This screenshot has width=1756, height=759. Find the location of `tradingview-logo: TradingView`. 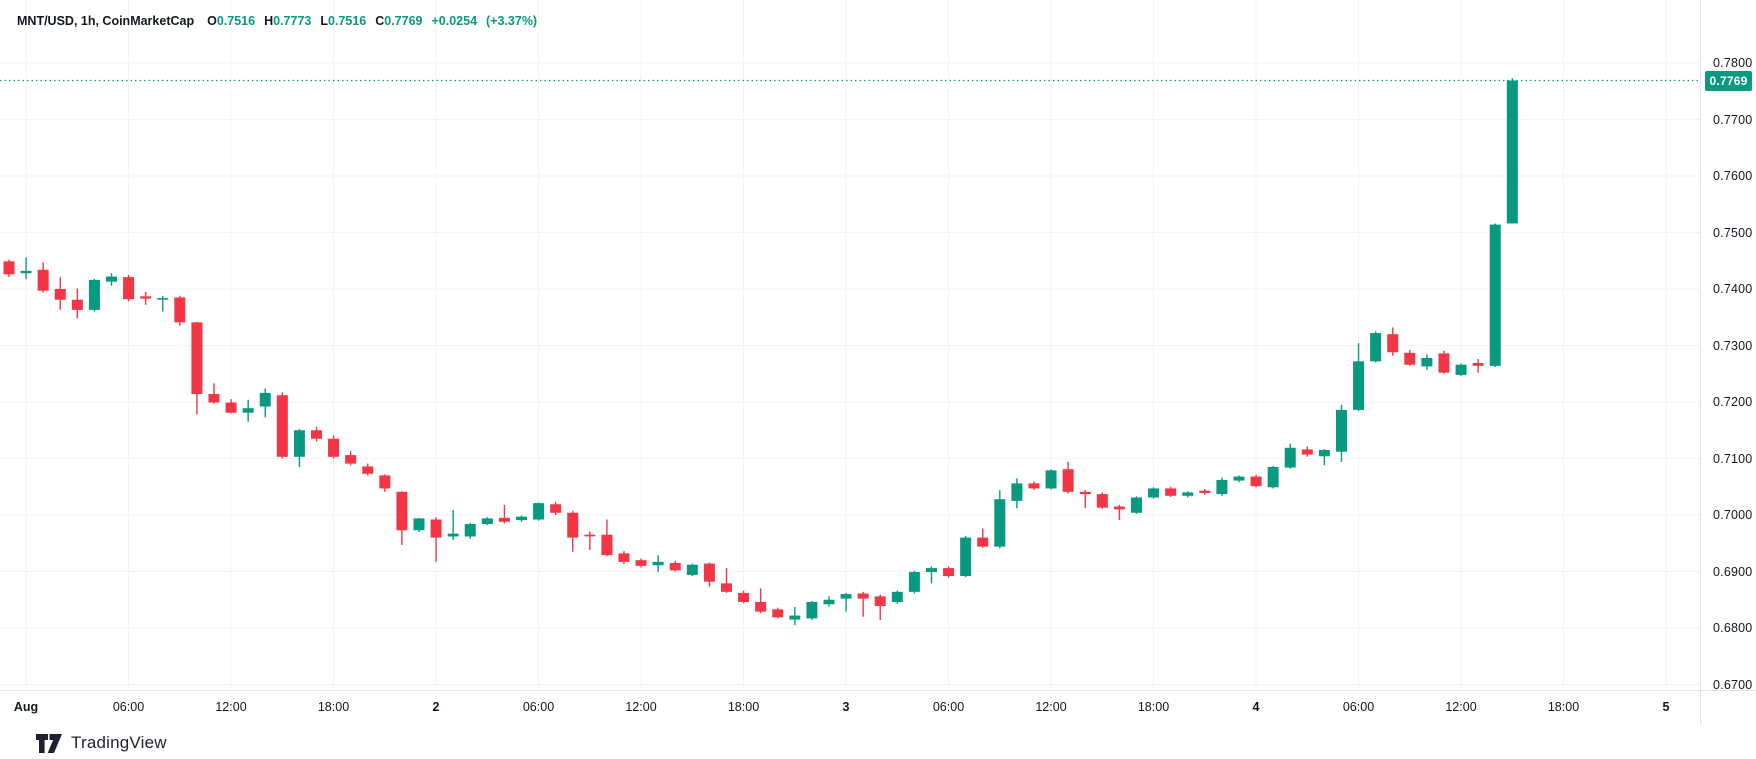

tradingview-logo: TradingView is located at coordinates (101, 743).